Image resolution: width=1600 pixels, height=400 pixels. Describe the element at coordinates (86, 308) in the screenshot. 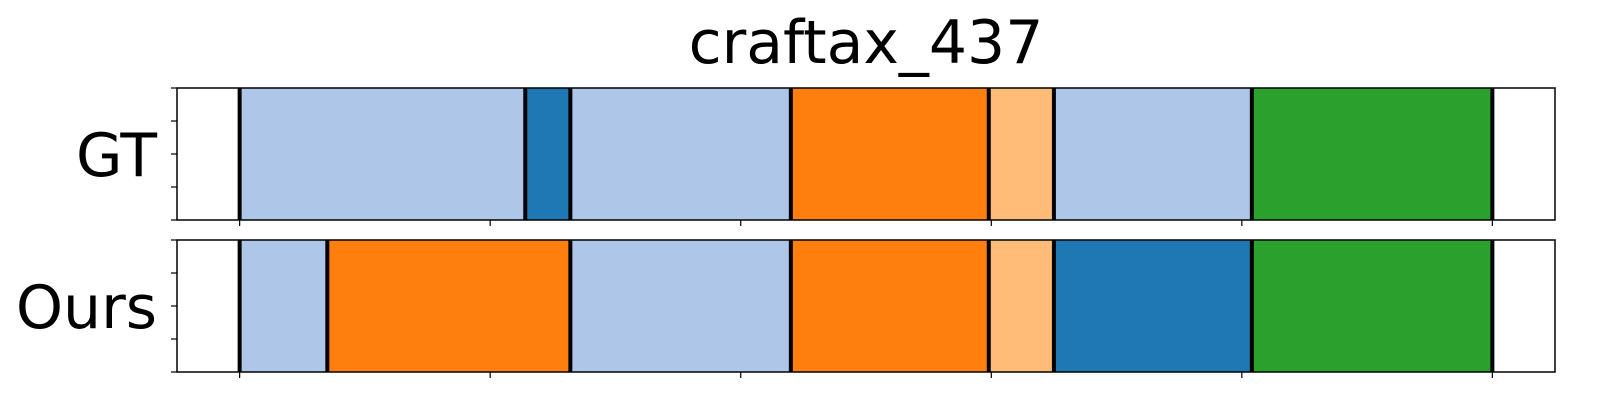

I see `row-label: Ours` at that location.